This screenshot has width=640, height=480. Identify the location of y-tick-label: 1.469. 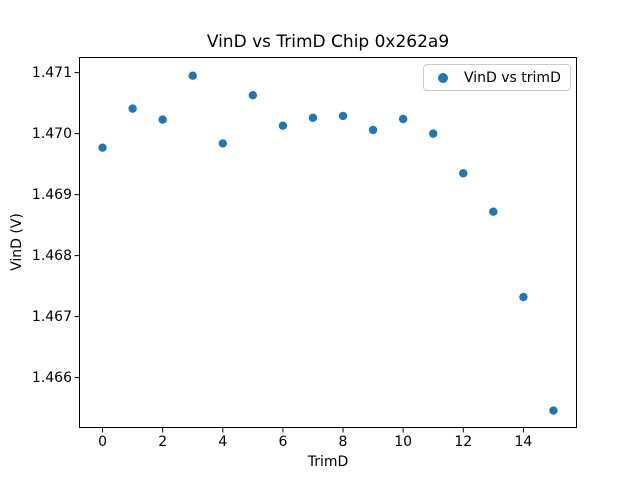
(51, 194).